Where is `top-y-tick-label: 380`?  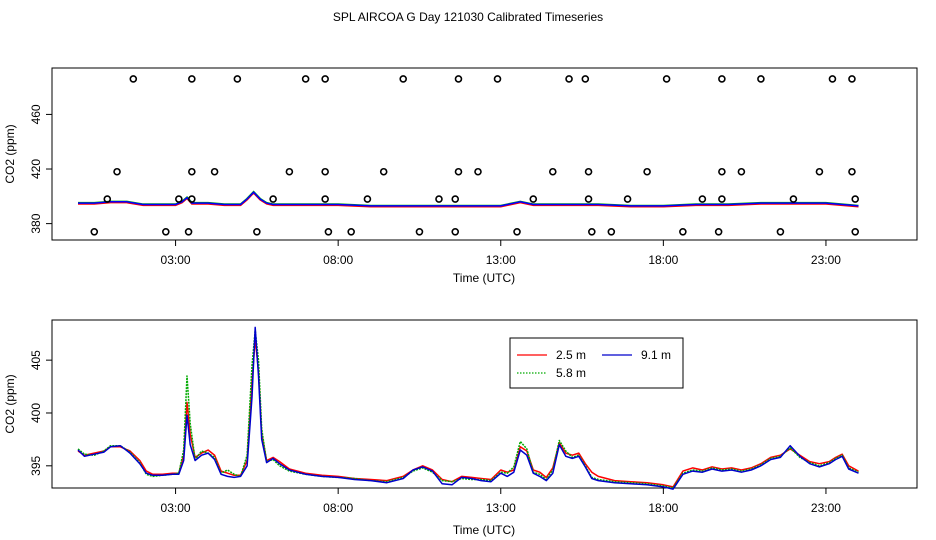 top-y-tick-label: 380 is located at coordinates (36, 223).